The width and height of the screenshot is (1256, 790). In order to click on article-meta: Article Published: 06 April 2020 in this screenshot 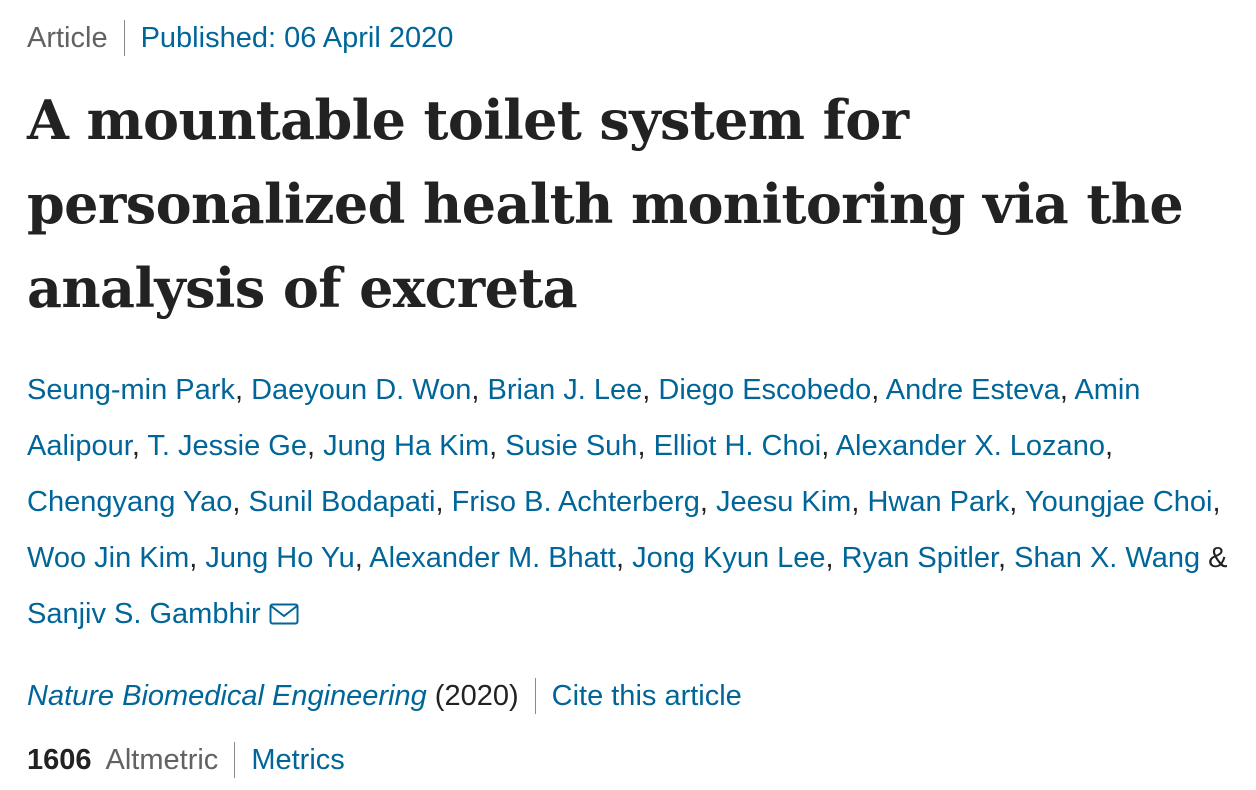, I will do `click(632, 38)`.